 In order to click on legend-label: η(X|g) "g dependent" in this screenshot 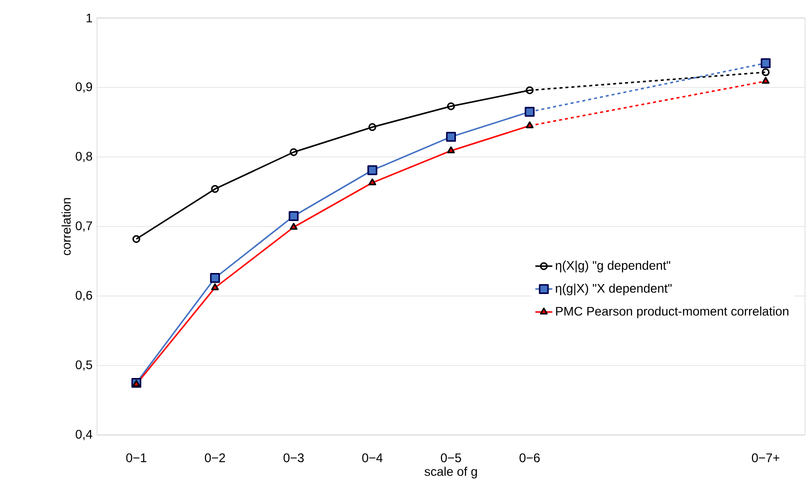, I will do `click(613, 266)`.